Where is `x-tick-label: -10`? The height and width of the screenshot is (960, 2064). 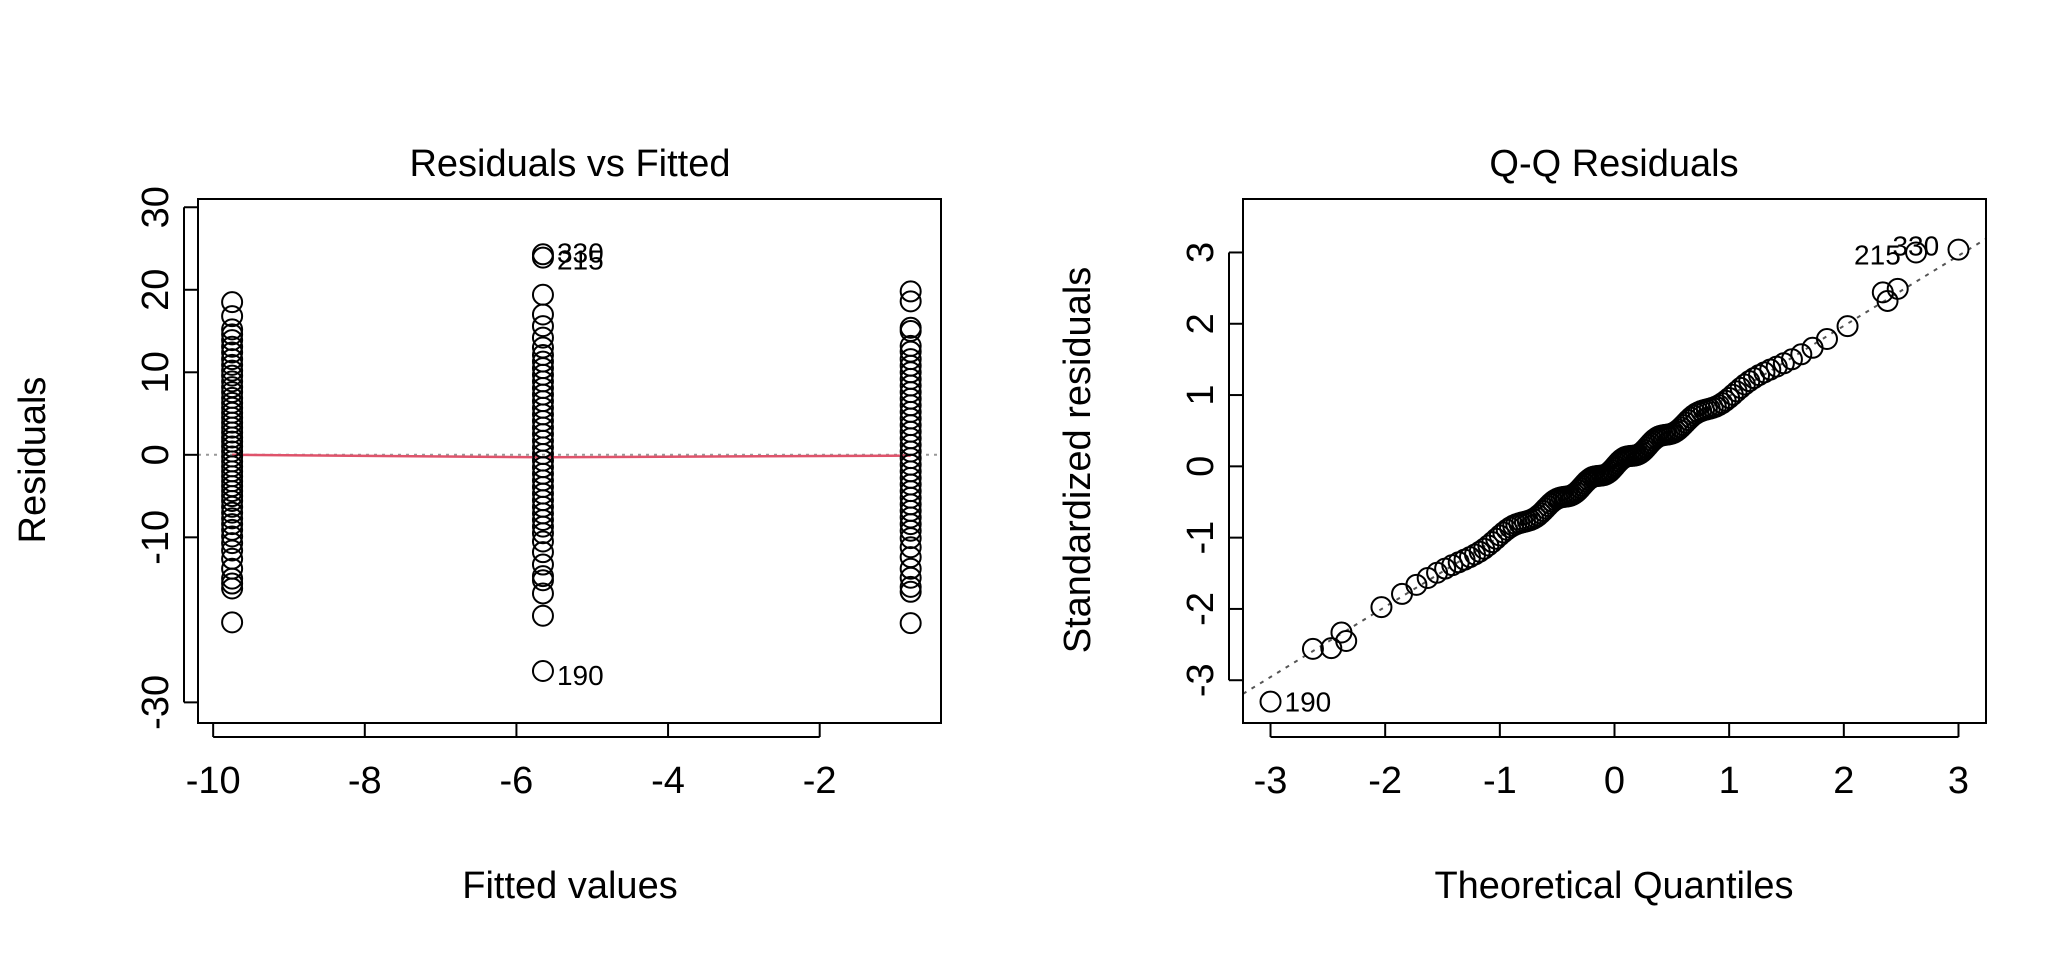
x-tick-label: -10 is located at coordinates (213, 781).